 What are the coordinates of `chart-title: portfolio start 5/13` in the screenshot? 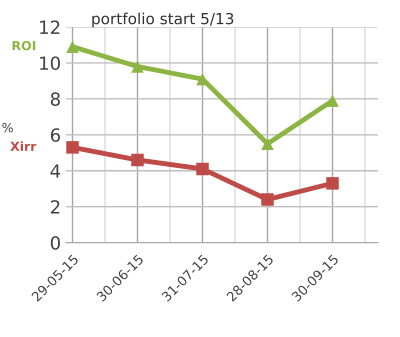 It's located at (163, 20).